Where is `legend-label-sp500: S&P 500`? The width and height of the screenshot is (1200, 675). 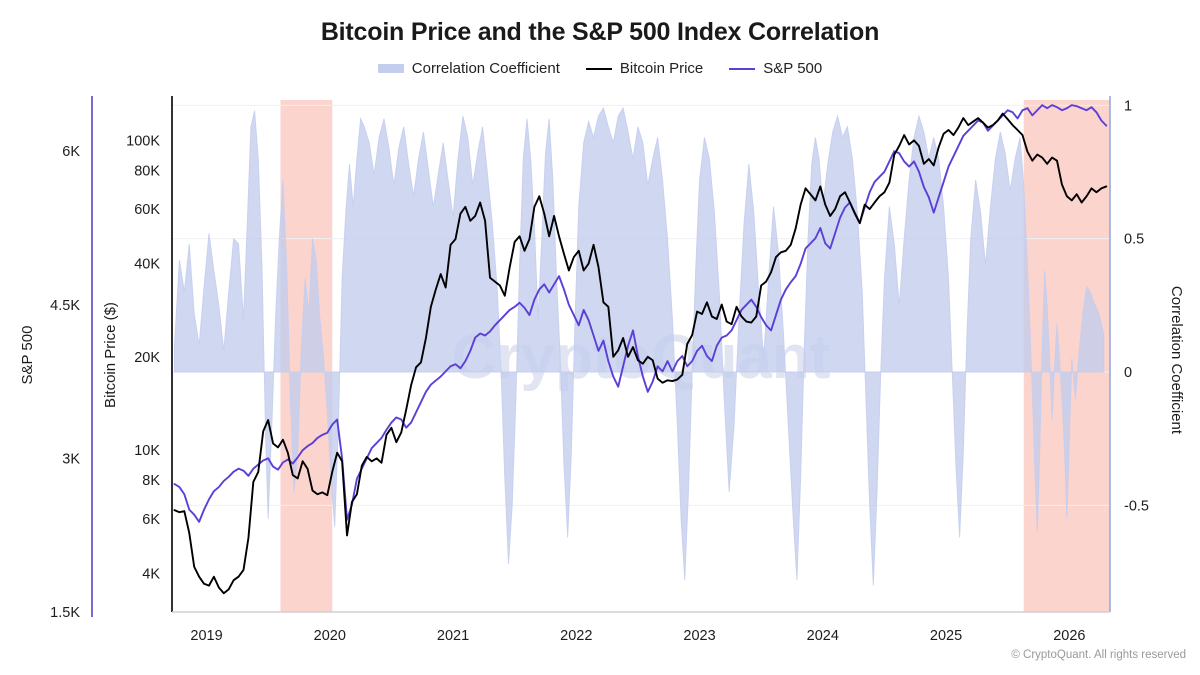
legend-label-sp500: S&P 500 is located at coordinates (793, 68).